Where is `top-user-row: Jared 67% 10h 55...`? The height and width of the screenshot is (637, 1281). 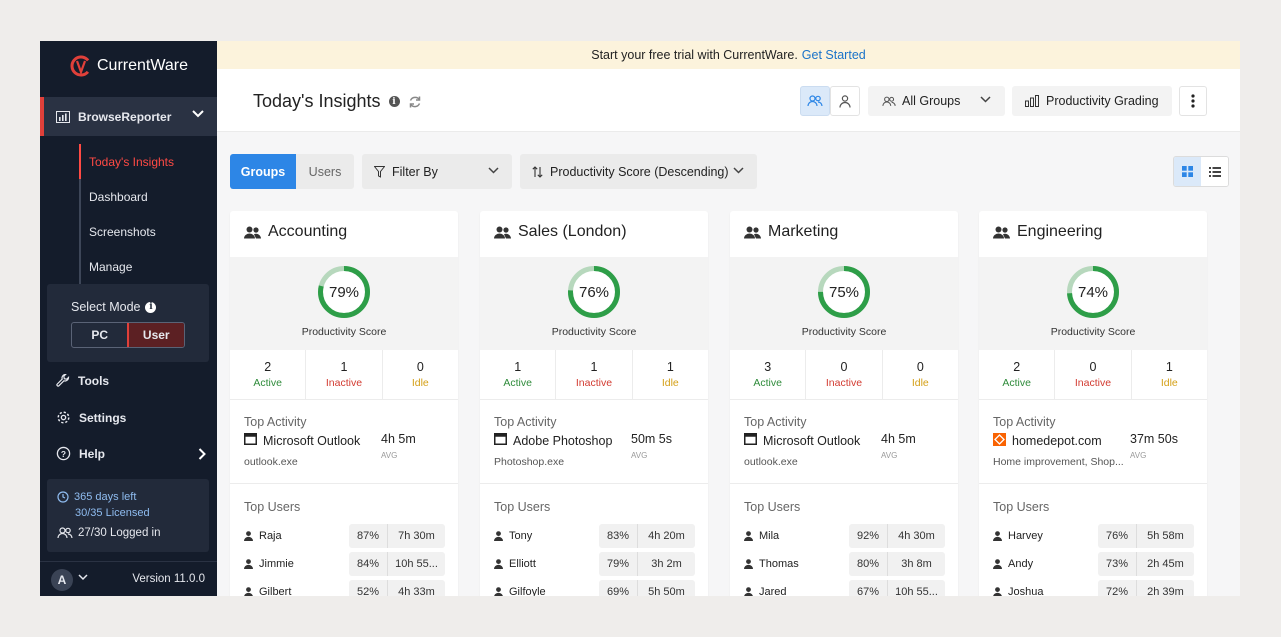
top-user-row: Jared 67% 10h 55... is located at coordinates (844, 588).